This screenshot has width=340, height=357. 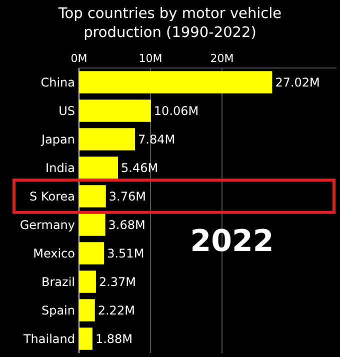 What do you see at coordinates (116, 310) in the screenshot?
I see `data-label: 2.22M` at bounding box center [116, 310].